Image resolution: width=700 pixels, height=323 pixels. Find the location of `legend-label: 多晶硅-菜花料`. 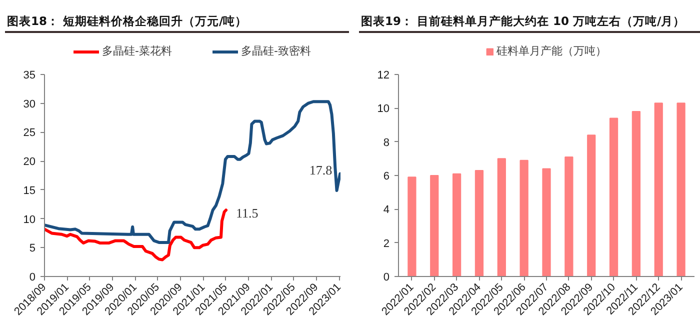

legend-label: 多晶硅-菜花料 is located at coordinates (137, 51).